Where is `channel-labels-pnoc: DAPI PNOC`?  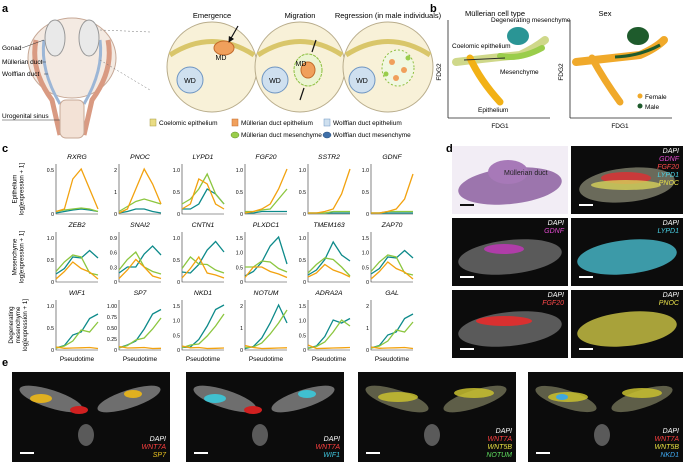 channel-labels-pnoc: DAPI PNOC is located at coordinates (668, 299).